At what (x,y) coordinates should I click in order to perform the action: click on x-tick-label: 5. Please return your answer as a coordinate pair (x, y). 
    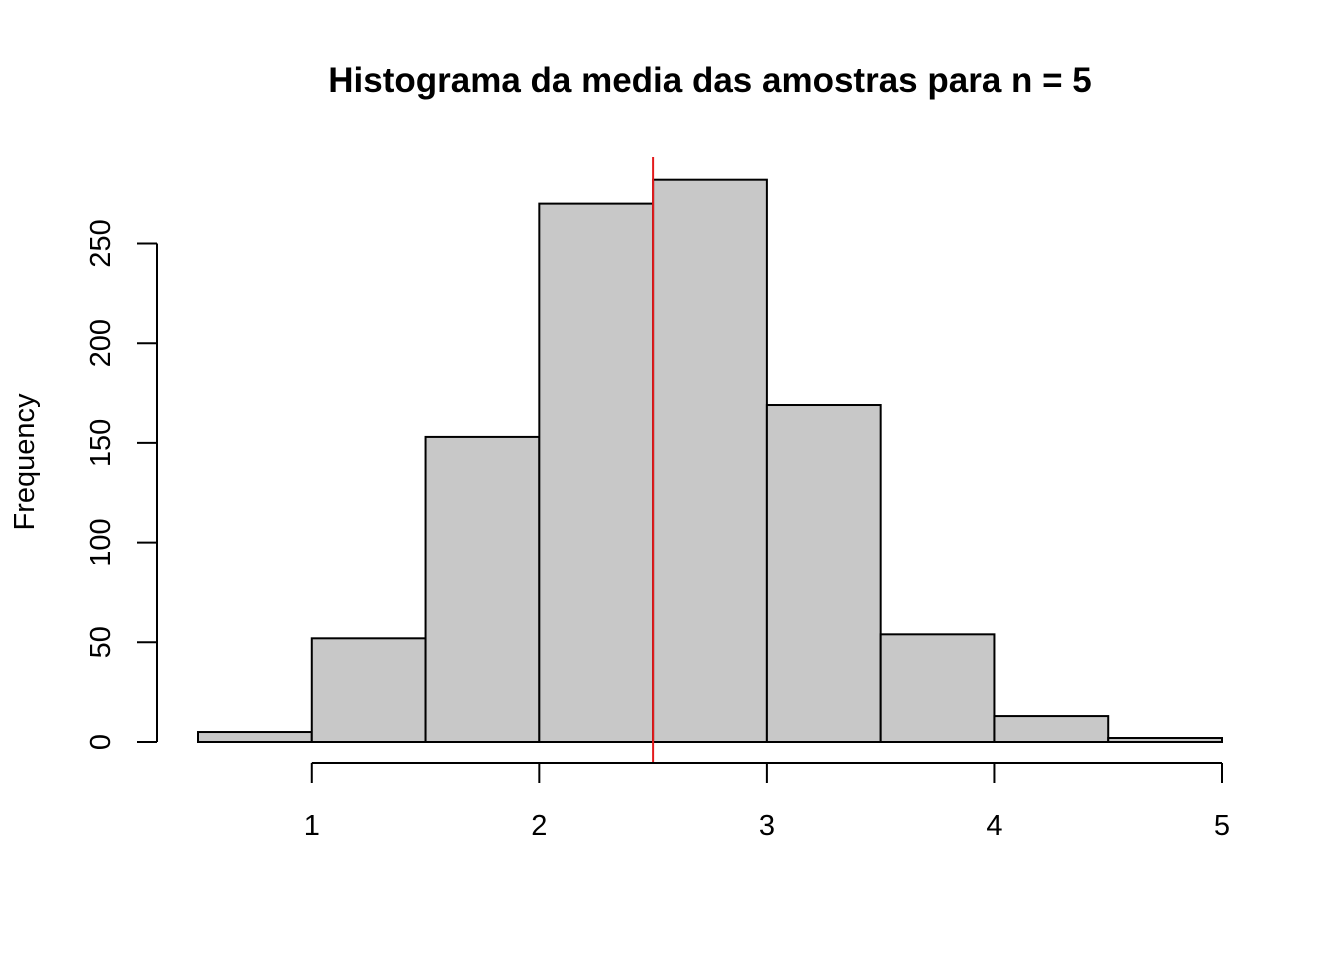
    Looking at the image, I should click on (1222, 826).